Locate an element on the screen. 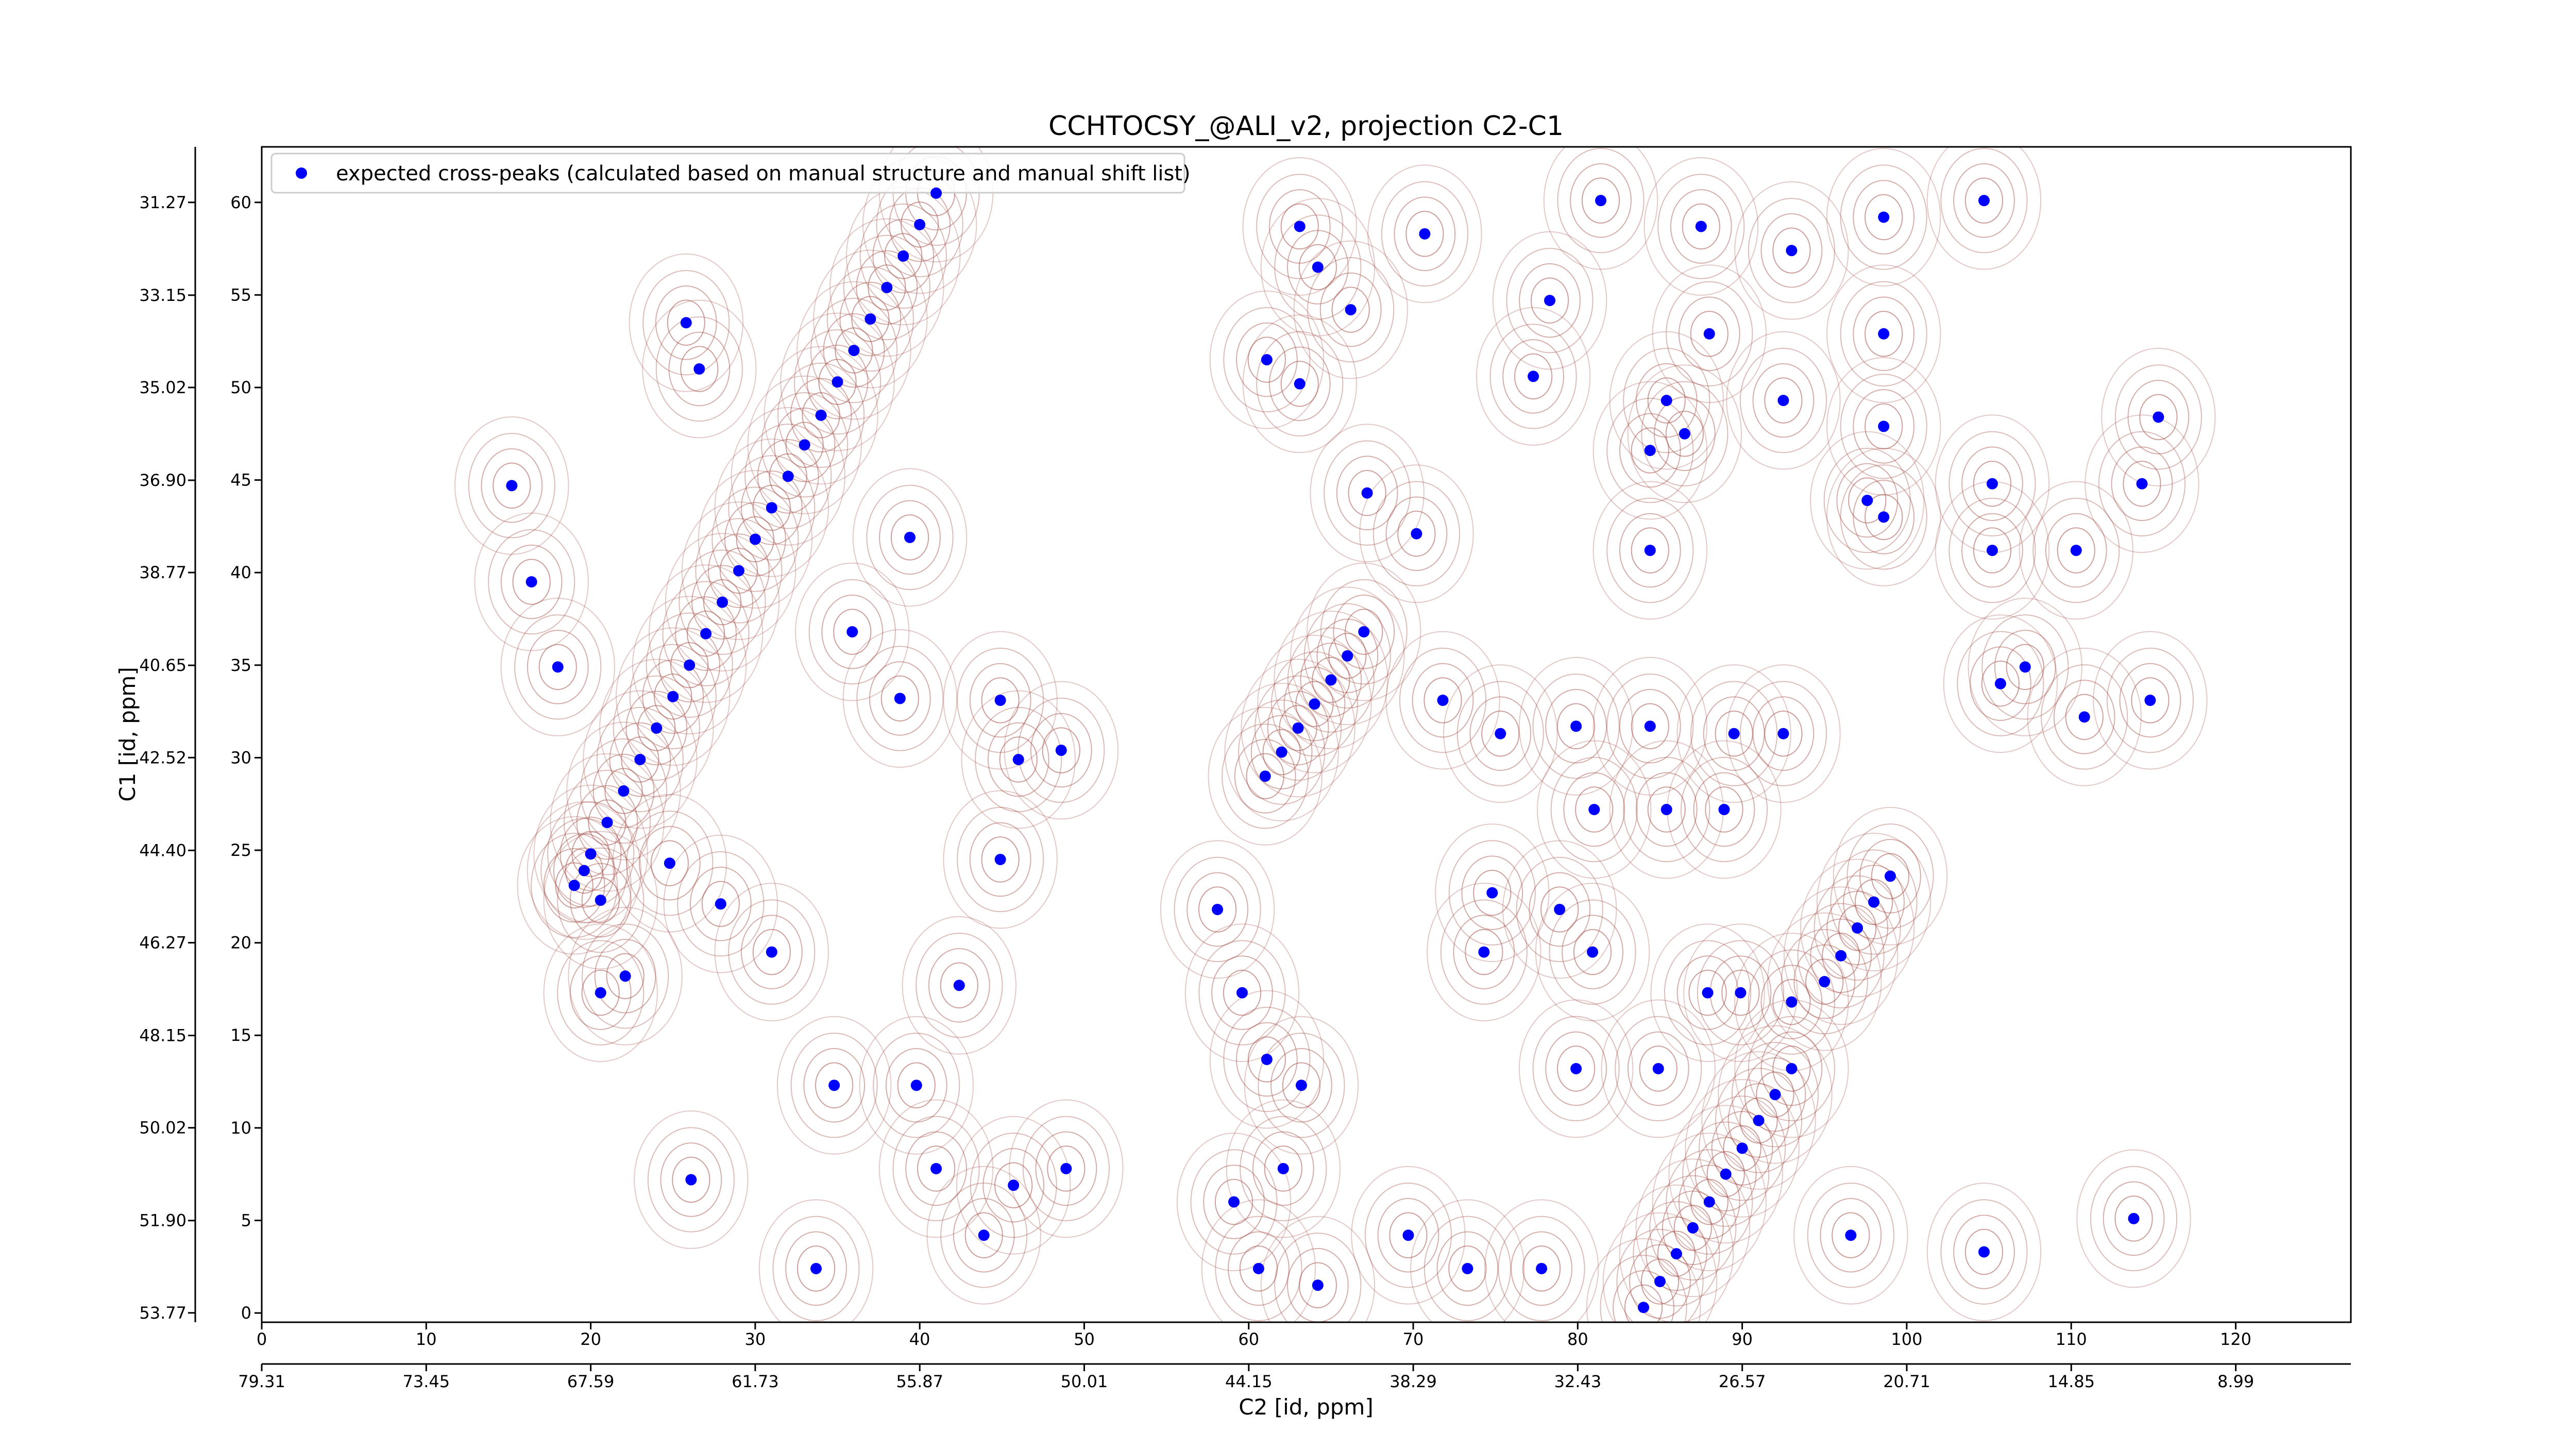 The width and height of the screenshot is (2576, 1449). yticks-label: 35 is located at coordinates (240, 665).